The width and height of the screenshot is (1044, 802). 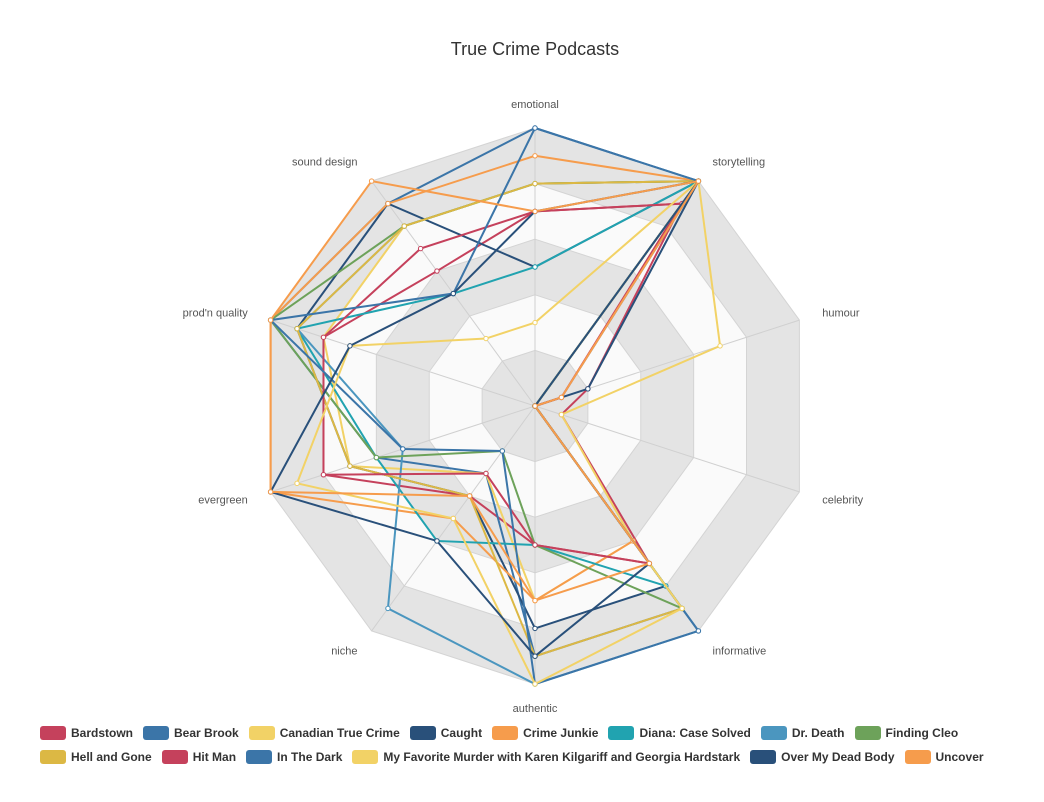 What do you see at coordinates (535, 211) in the screenshot?
I see `data-point-uncover-emotional` at bounding box center [535, 211].